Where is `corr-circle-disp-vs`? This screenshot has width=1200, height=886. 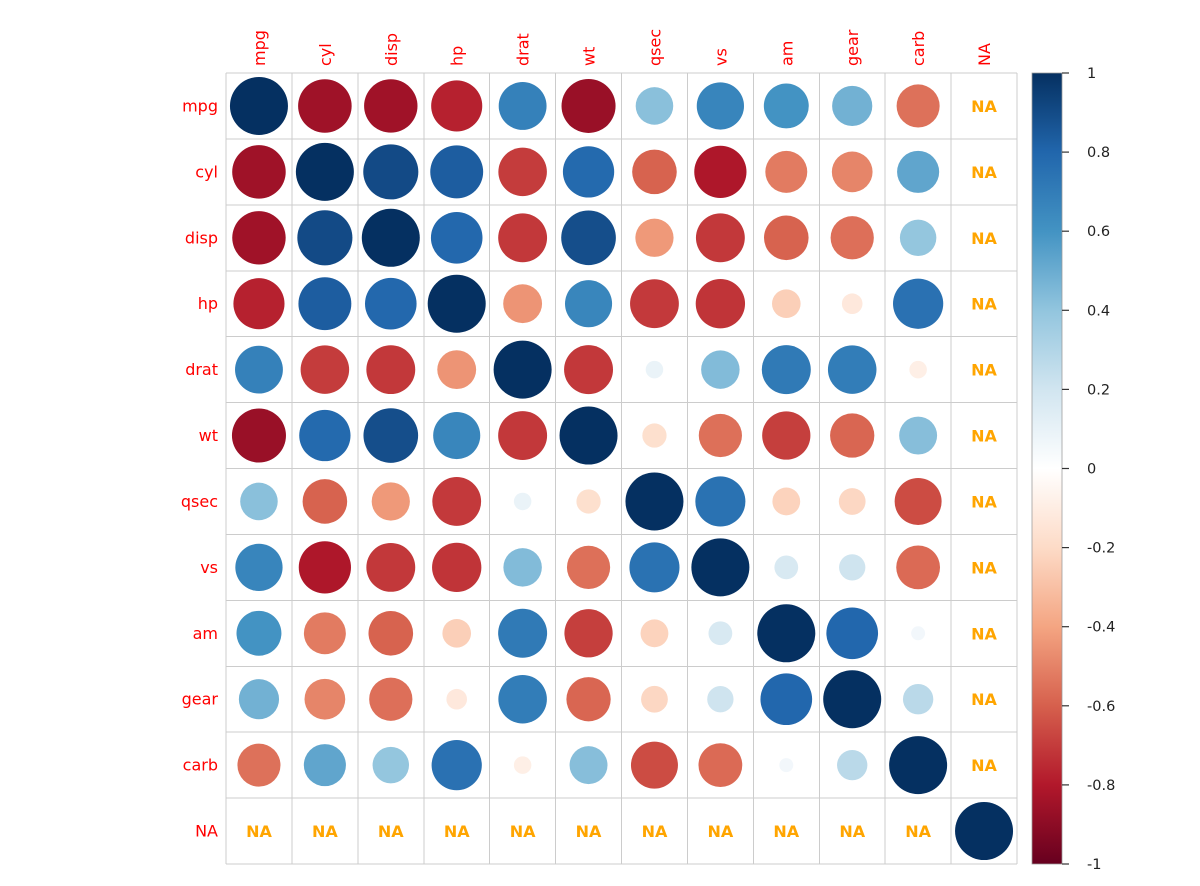 corr-circle-disp-vs is located at coordinates (720, 238).